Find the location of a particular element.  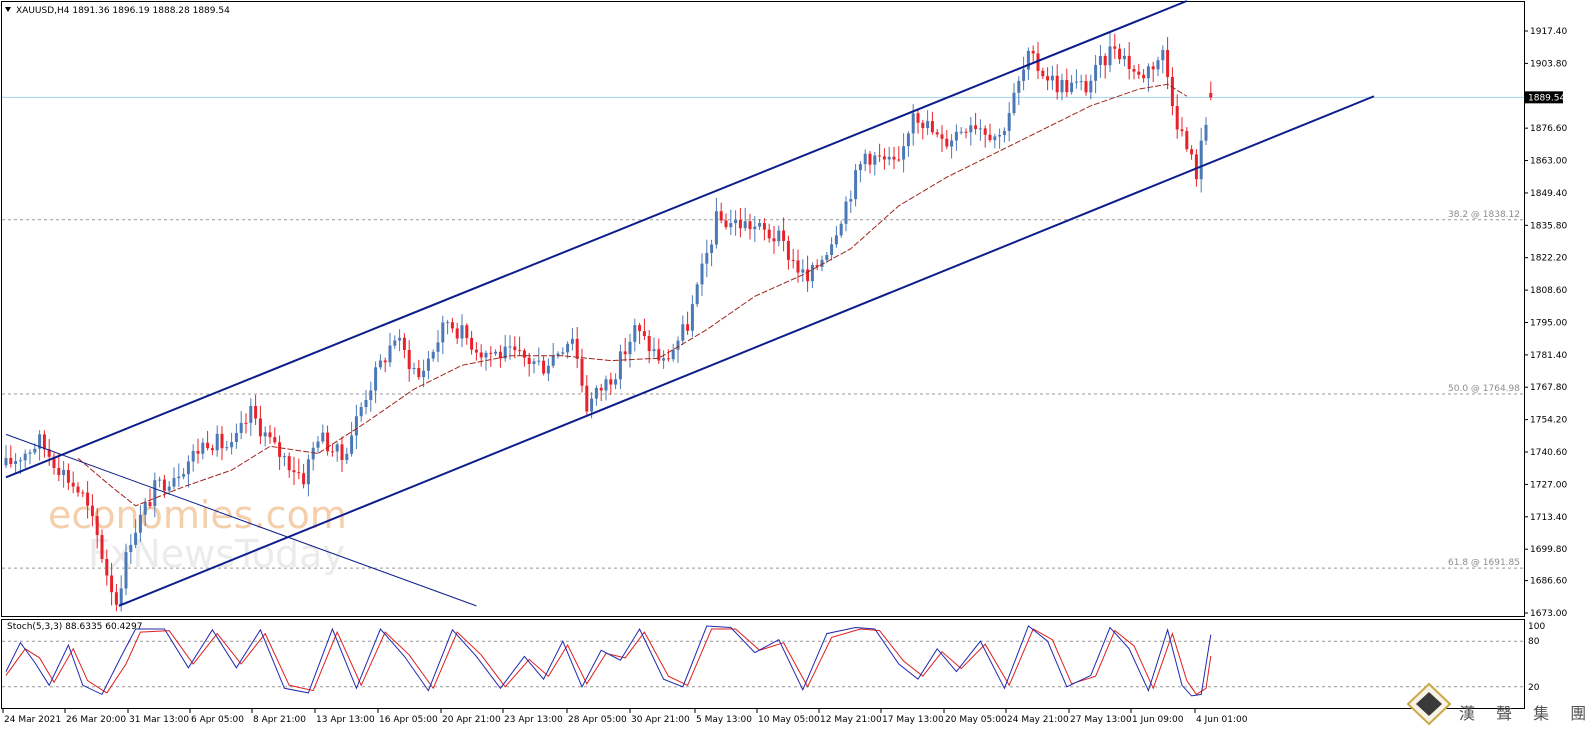

fib-level-label: 50.0 @ 1764.98 is located at coordinates (1484, 389).